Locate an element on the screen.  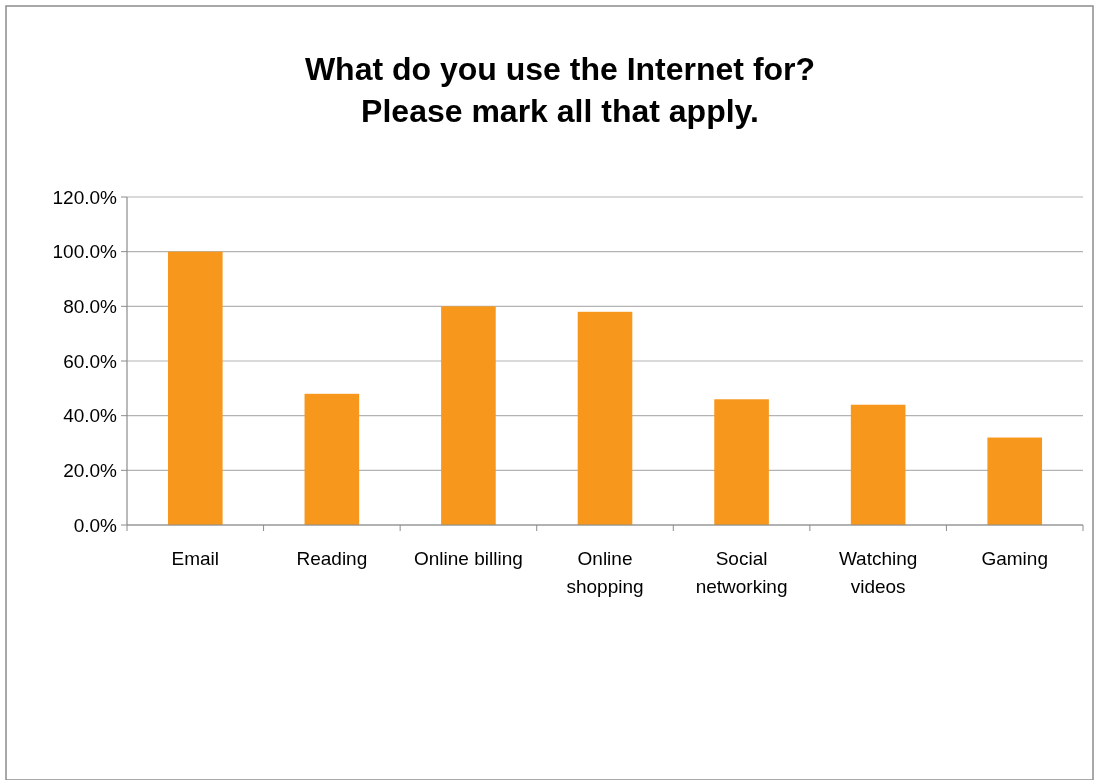
y-tick-label: 80.0% is located at coordinates (90, 306).